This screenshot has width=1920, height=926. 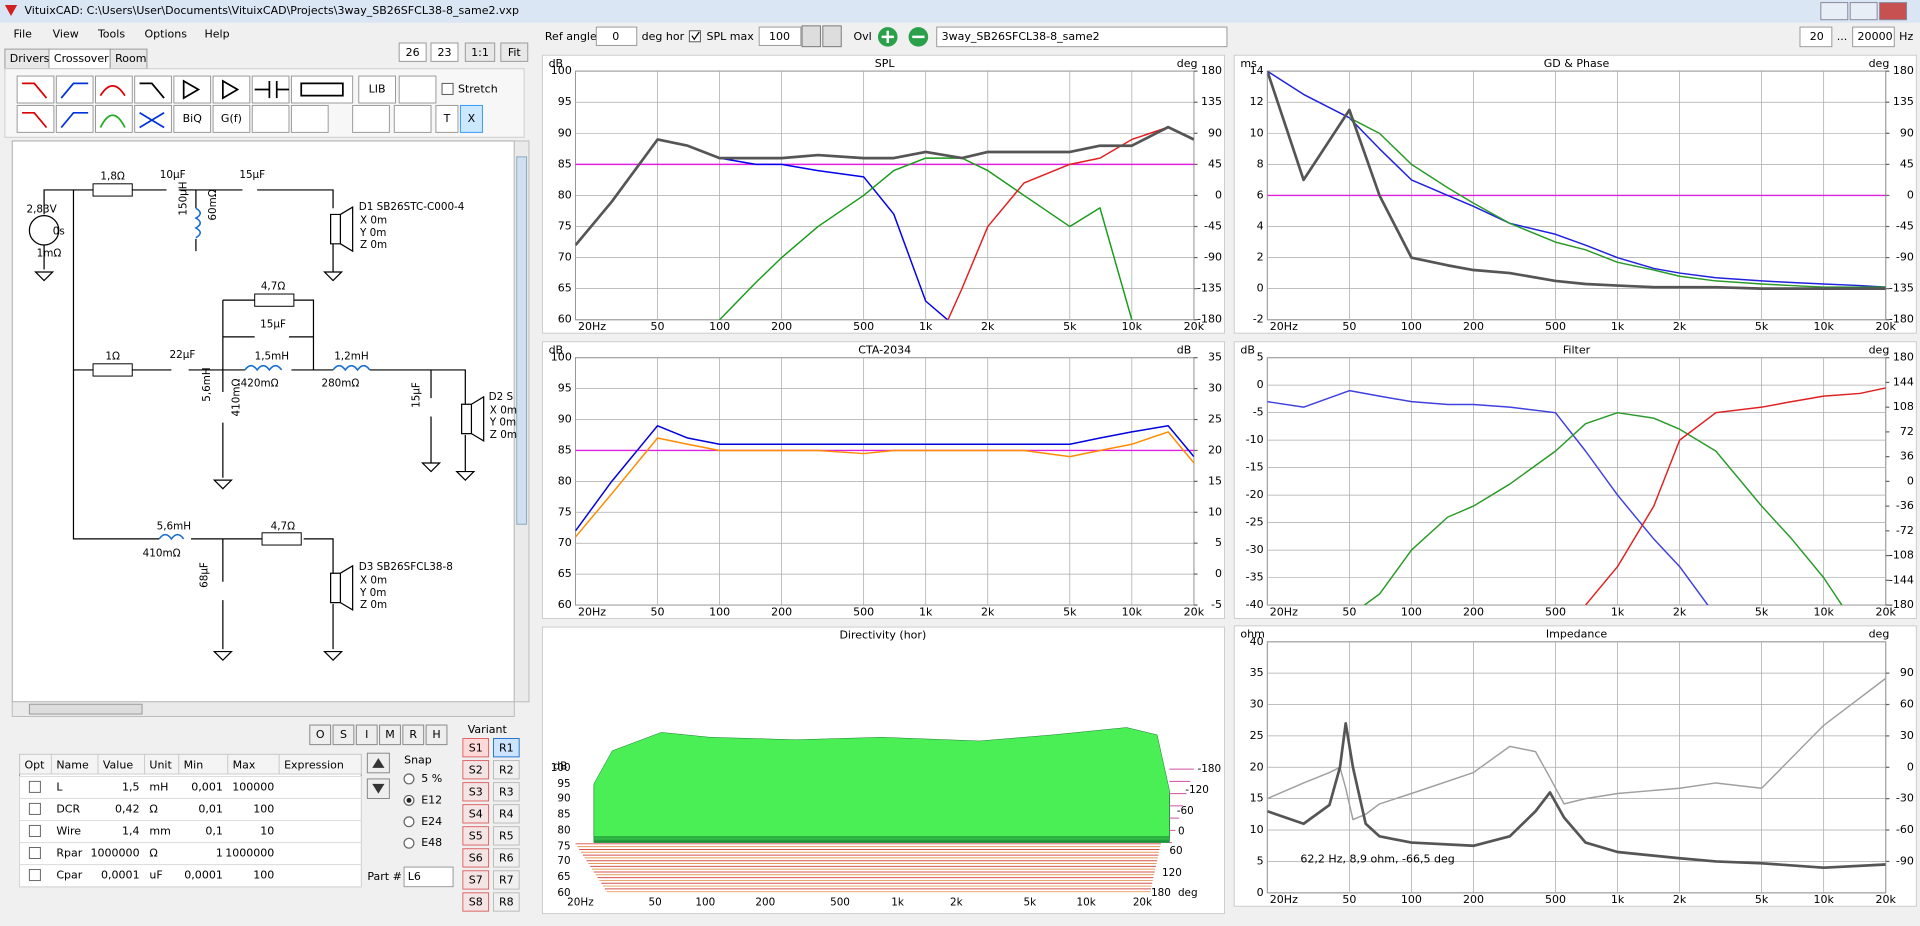 What do you see at coordinates (66, 33) in the screenshot?
I see `menu-item: View` at bounding box center [66, 33].